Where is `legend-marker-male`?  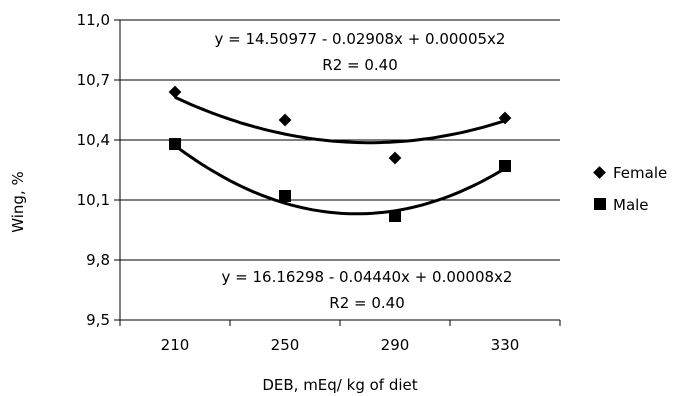 legend-marker-male is located at coordinates (600, 204).